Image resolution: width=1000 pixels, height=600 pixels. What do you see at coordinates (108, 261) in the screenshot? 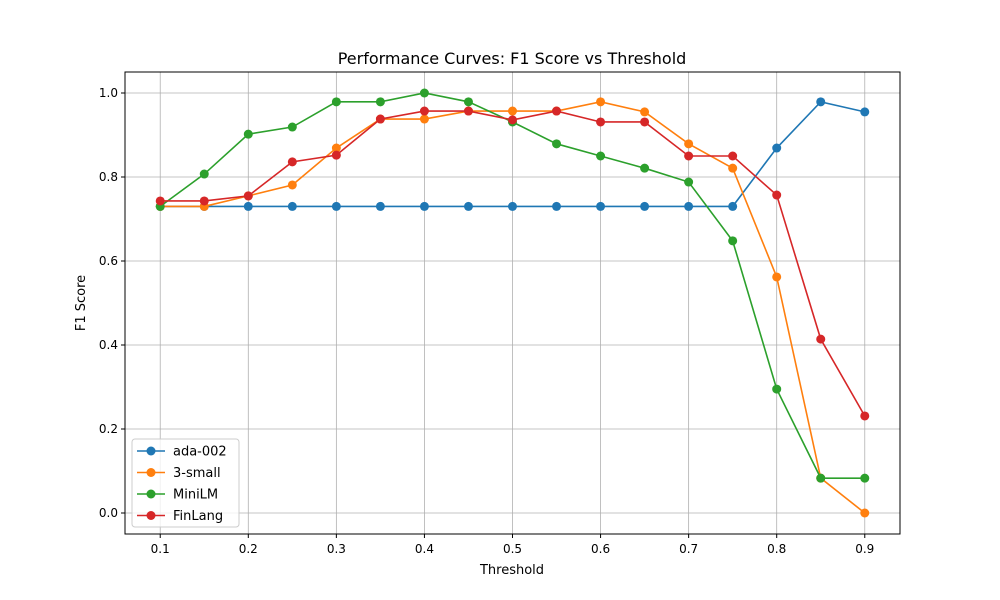
I see `y-tick-label: 0.6` at bounding box center [108, 261].